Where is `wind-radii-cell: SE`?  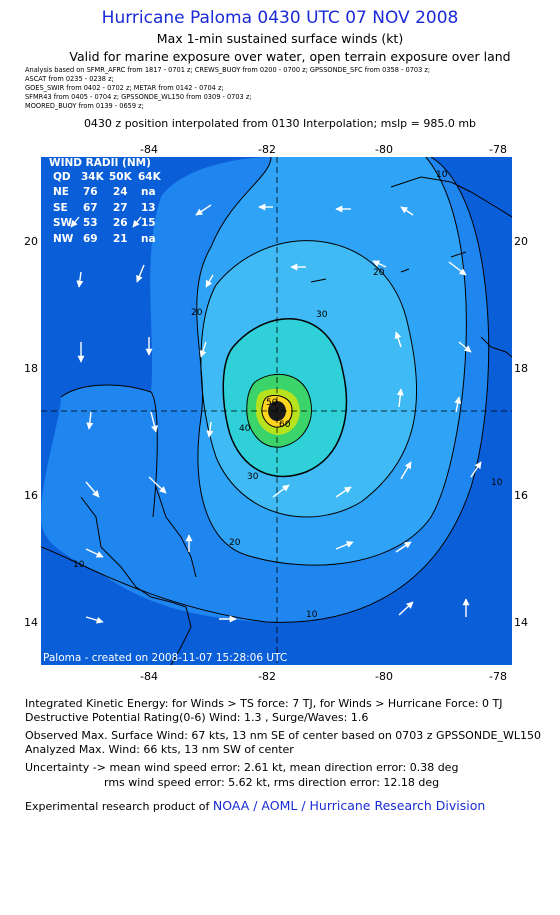
wind-radii-cell: SE is located at coordinates (60, 208).